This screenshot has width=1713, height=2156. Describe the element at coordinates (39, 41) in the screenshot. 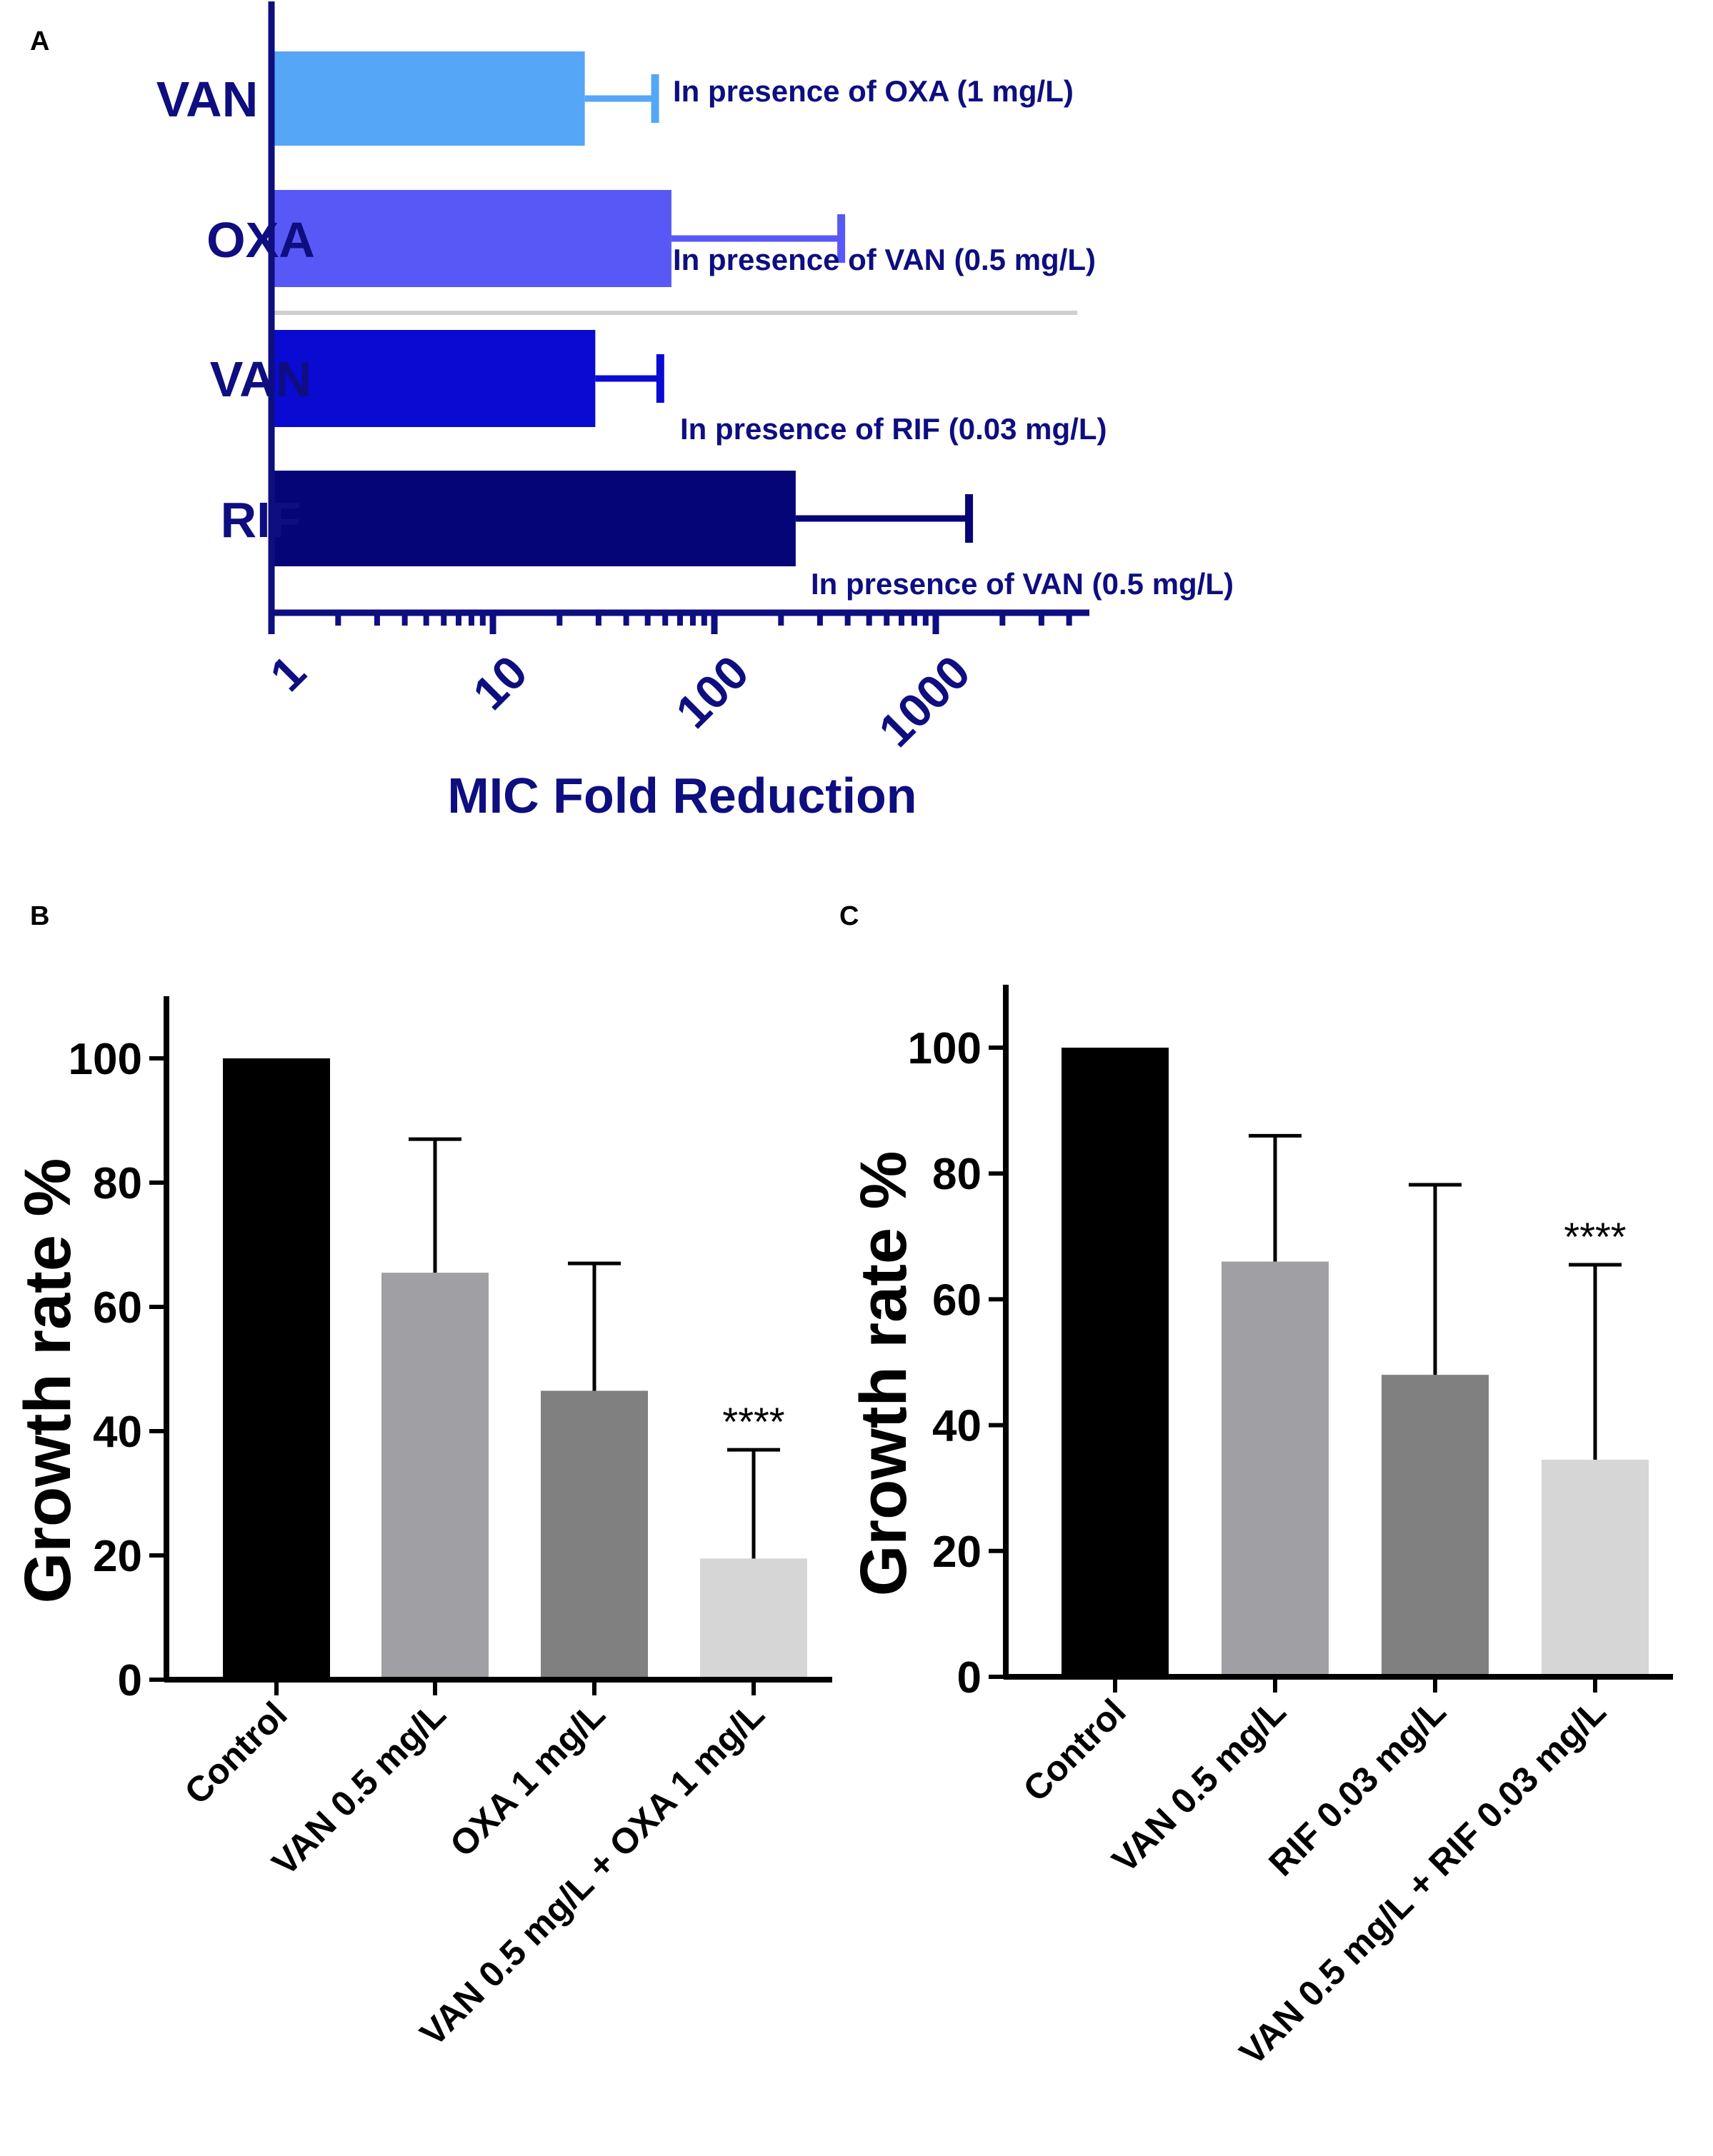

I see `panel-a-label: A` at that location.